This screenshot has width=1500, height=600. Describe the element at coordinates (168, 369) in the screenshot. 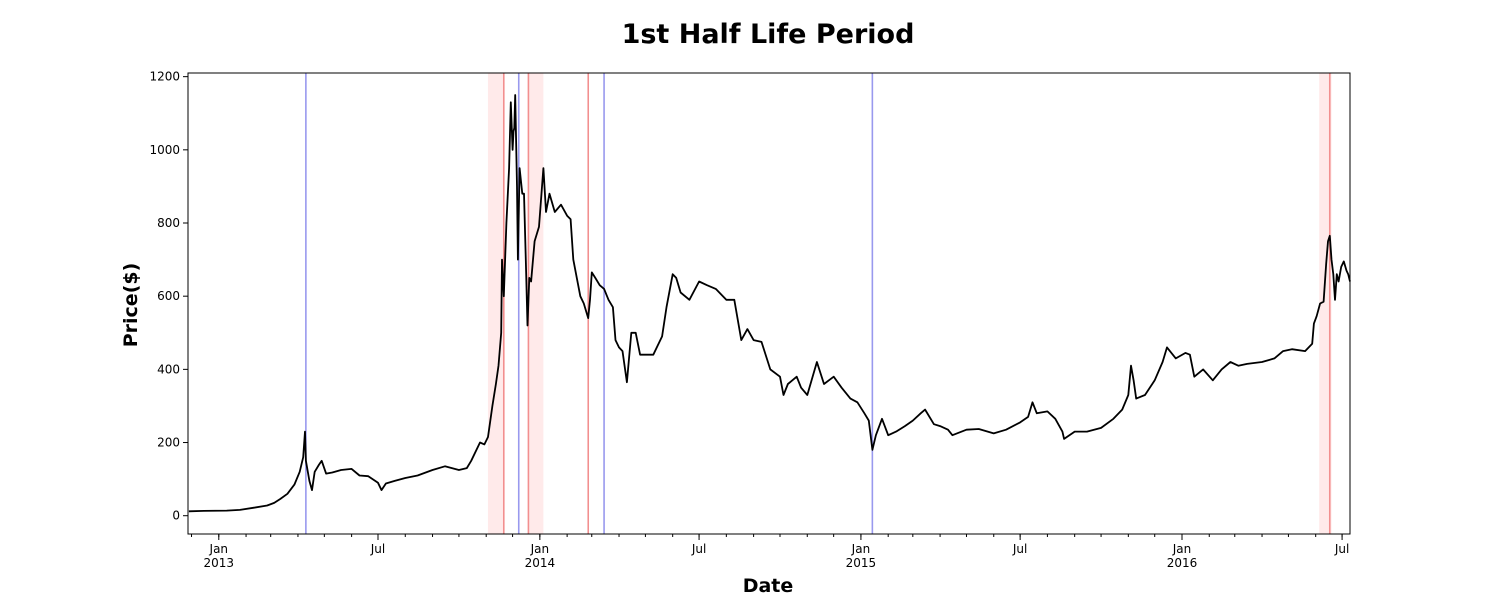

I see `y-tick-label: 400` at that location.